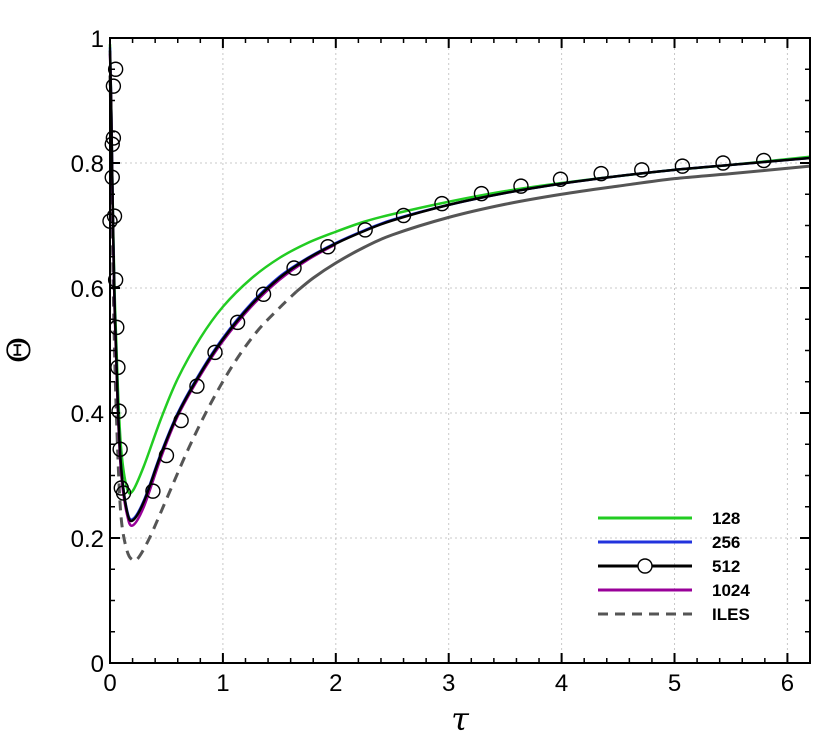  What do you see at coordinates (731, 614) in the screenshot?
I see `legend-label: ILES` at bounding box center [731, 614].